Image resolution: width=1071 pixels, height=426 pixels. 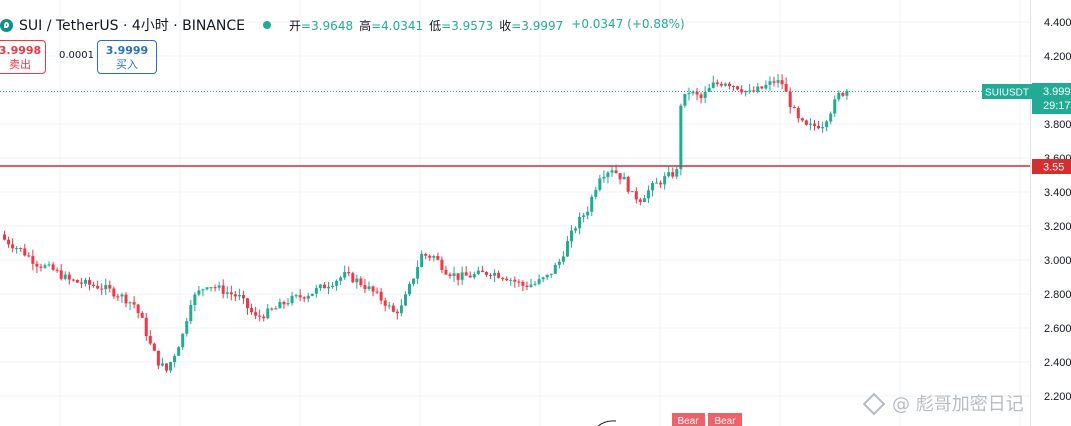 I want to click on symbol-title: SUI / TetherUS · 4小时 · BINANCE, so click(x=132, y=26).